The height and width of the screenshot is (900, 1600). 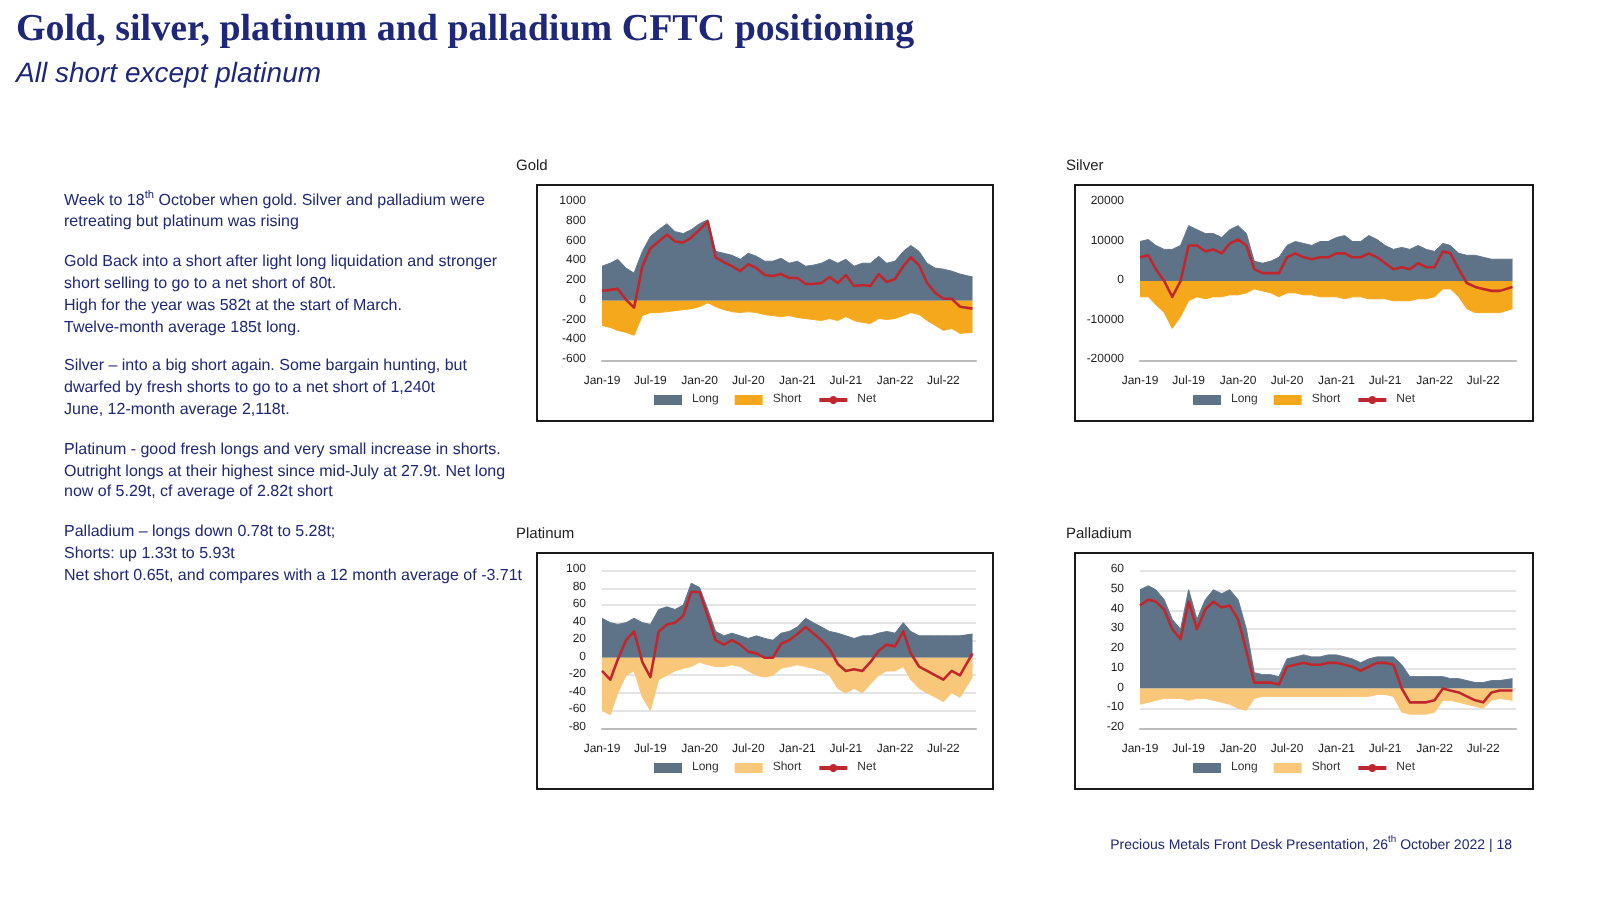 I want to click on text: Gold, silver, platinum and palladium CFTC positioning, so click(x=465, y=30).